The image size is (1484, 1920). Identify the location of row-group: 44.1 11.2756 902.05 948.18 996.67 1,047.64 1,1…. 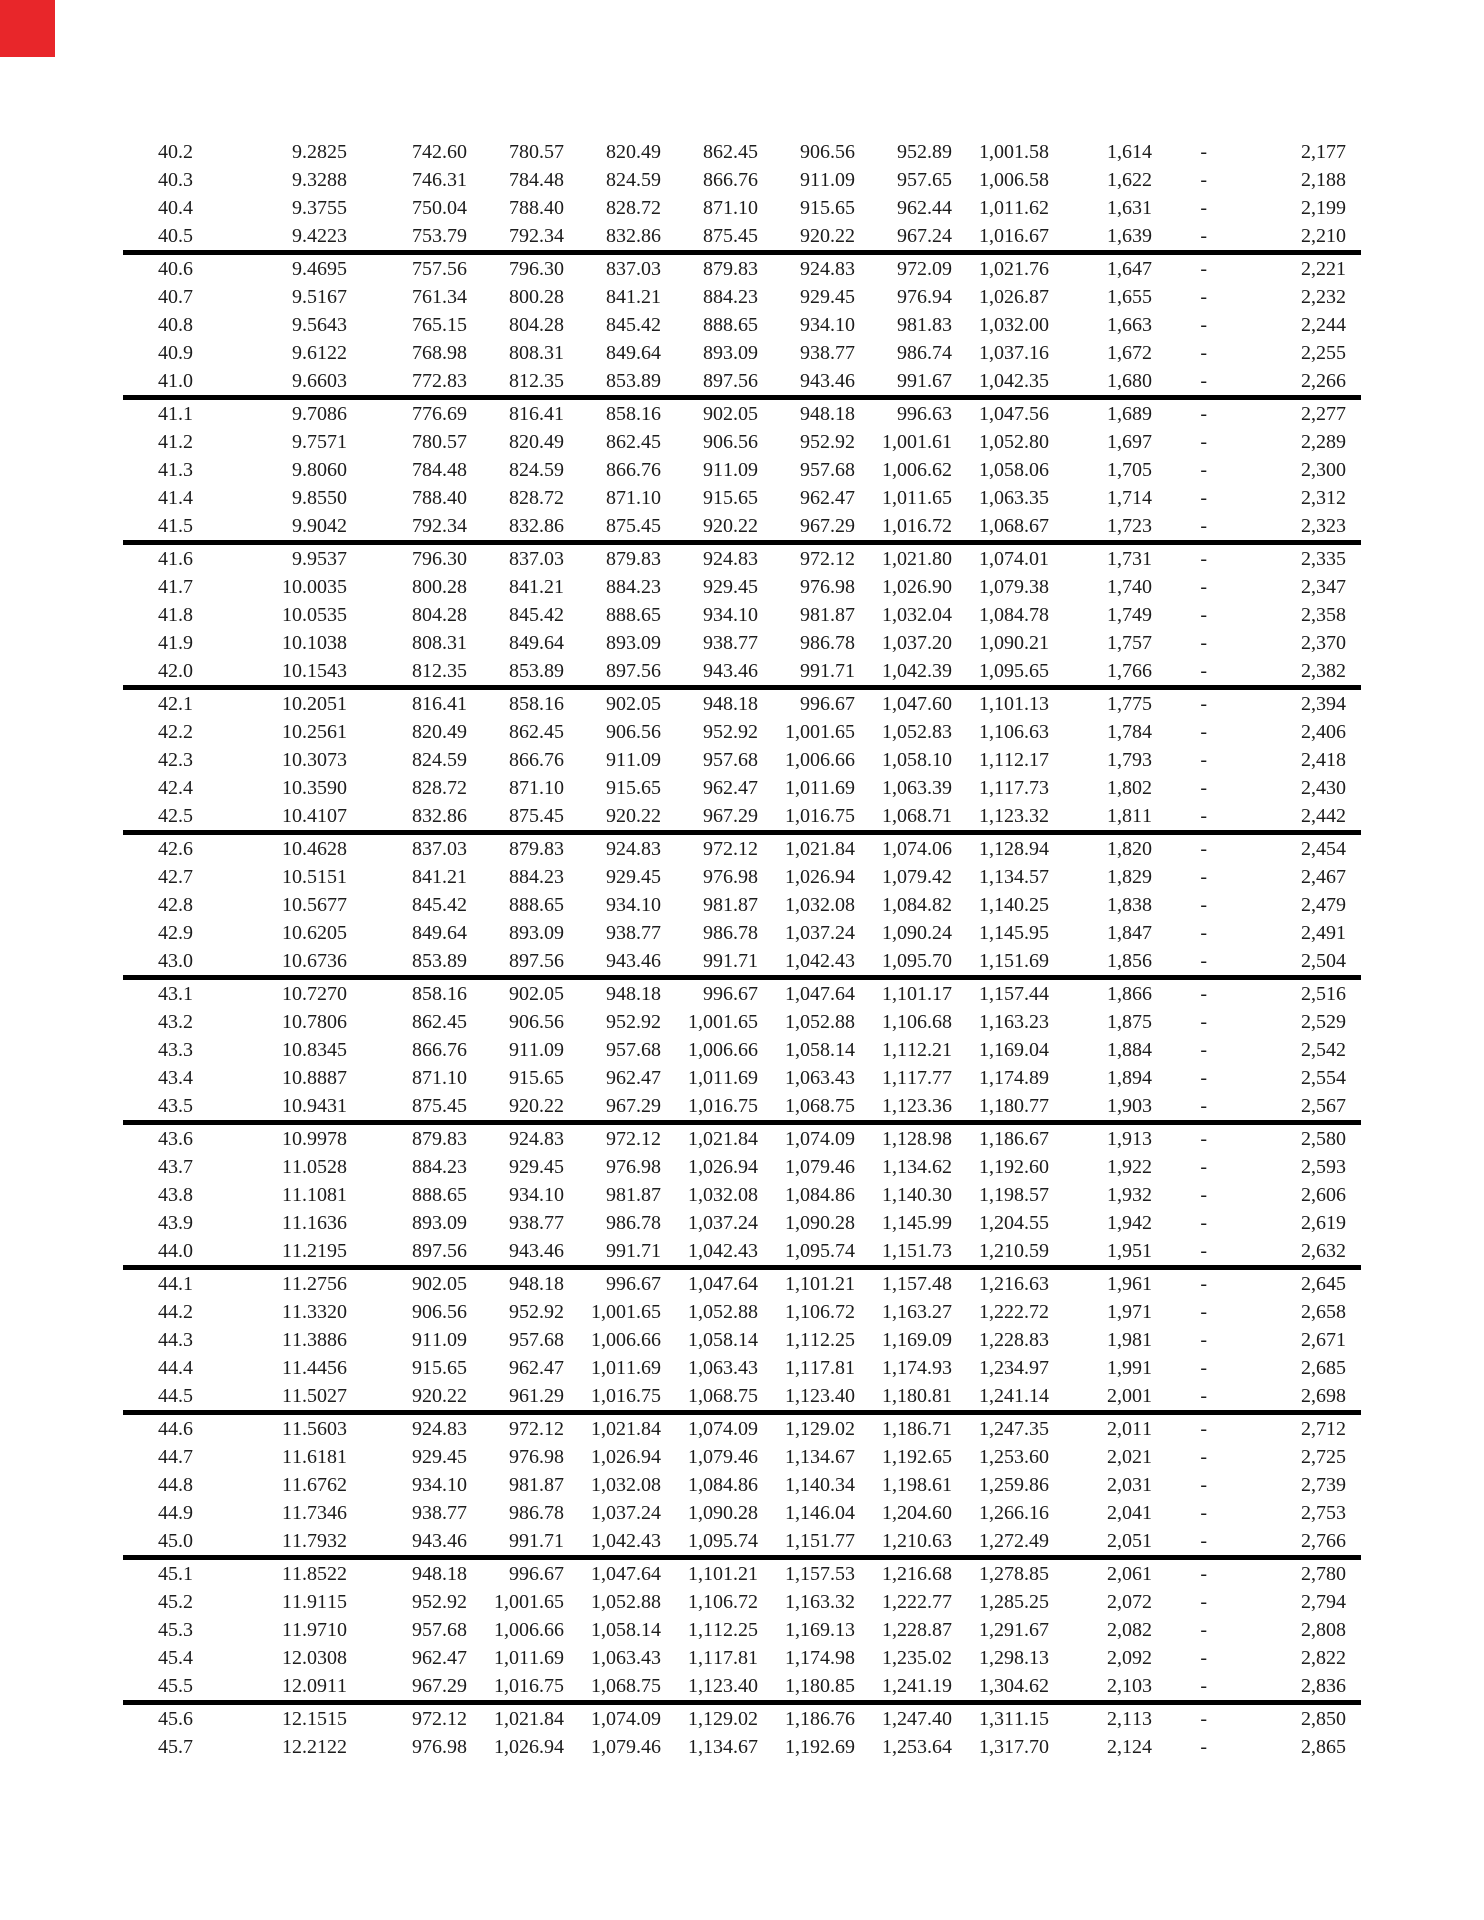
(742, 1339).